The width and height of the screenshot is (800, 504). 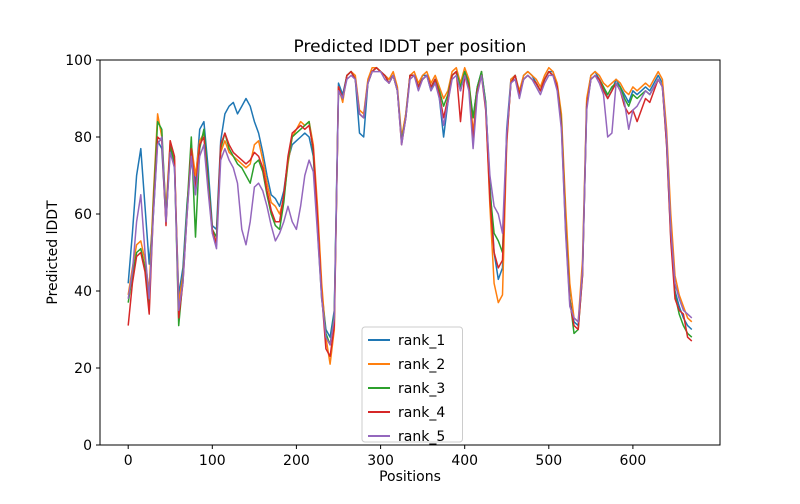 What do you see at coordinates (410, 47) in the screenshot?
I see `chart-title: Predicted lDDT per position` at bounding box center [410, 47].